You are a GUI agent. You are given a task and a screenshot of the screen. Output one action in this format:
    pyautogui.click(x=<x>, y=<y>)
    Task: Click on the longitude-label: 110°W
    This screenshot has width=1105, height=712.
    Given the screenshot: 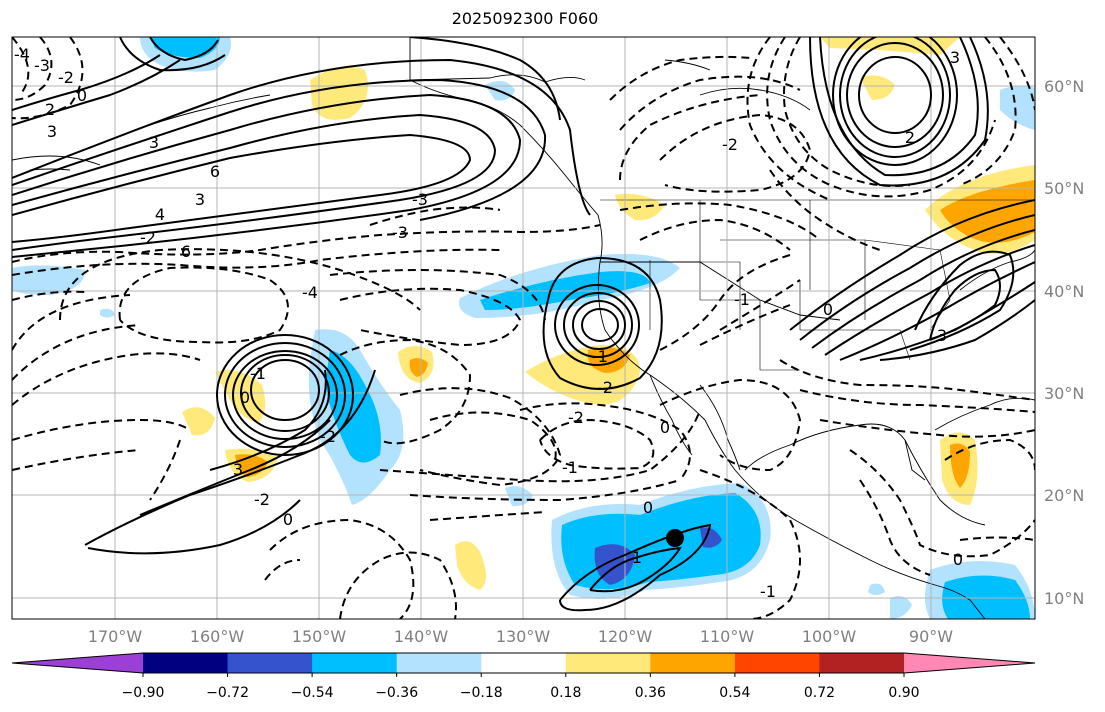 What is the action you would take?
    pyautogui.click(x=727, y=636)
    